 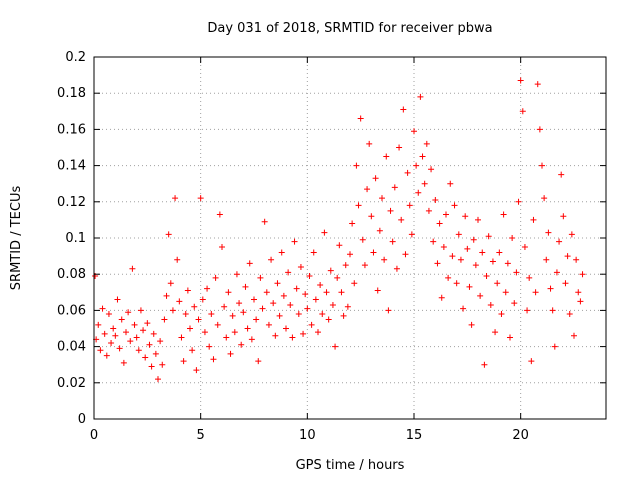 What do you see at coordinates (71, 310) in the screenshot?
I see `y-tick-label: 0.06` at bounding box center [71, 310].